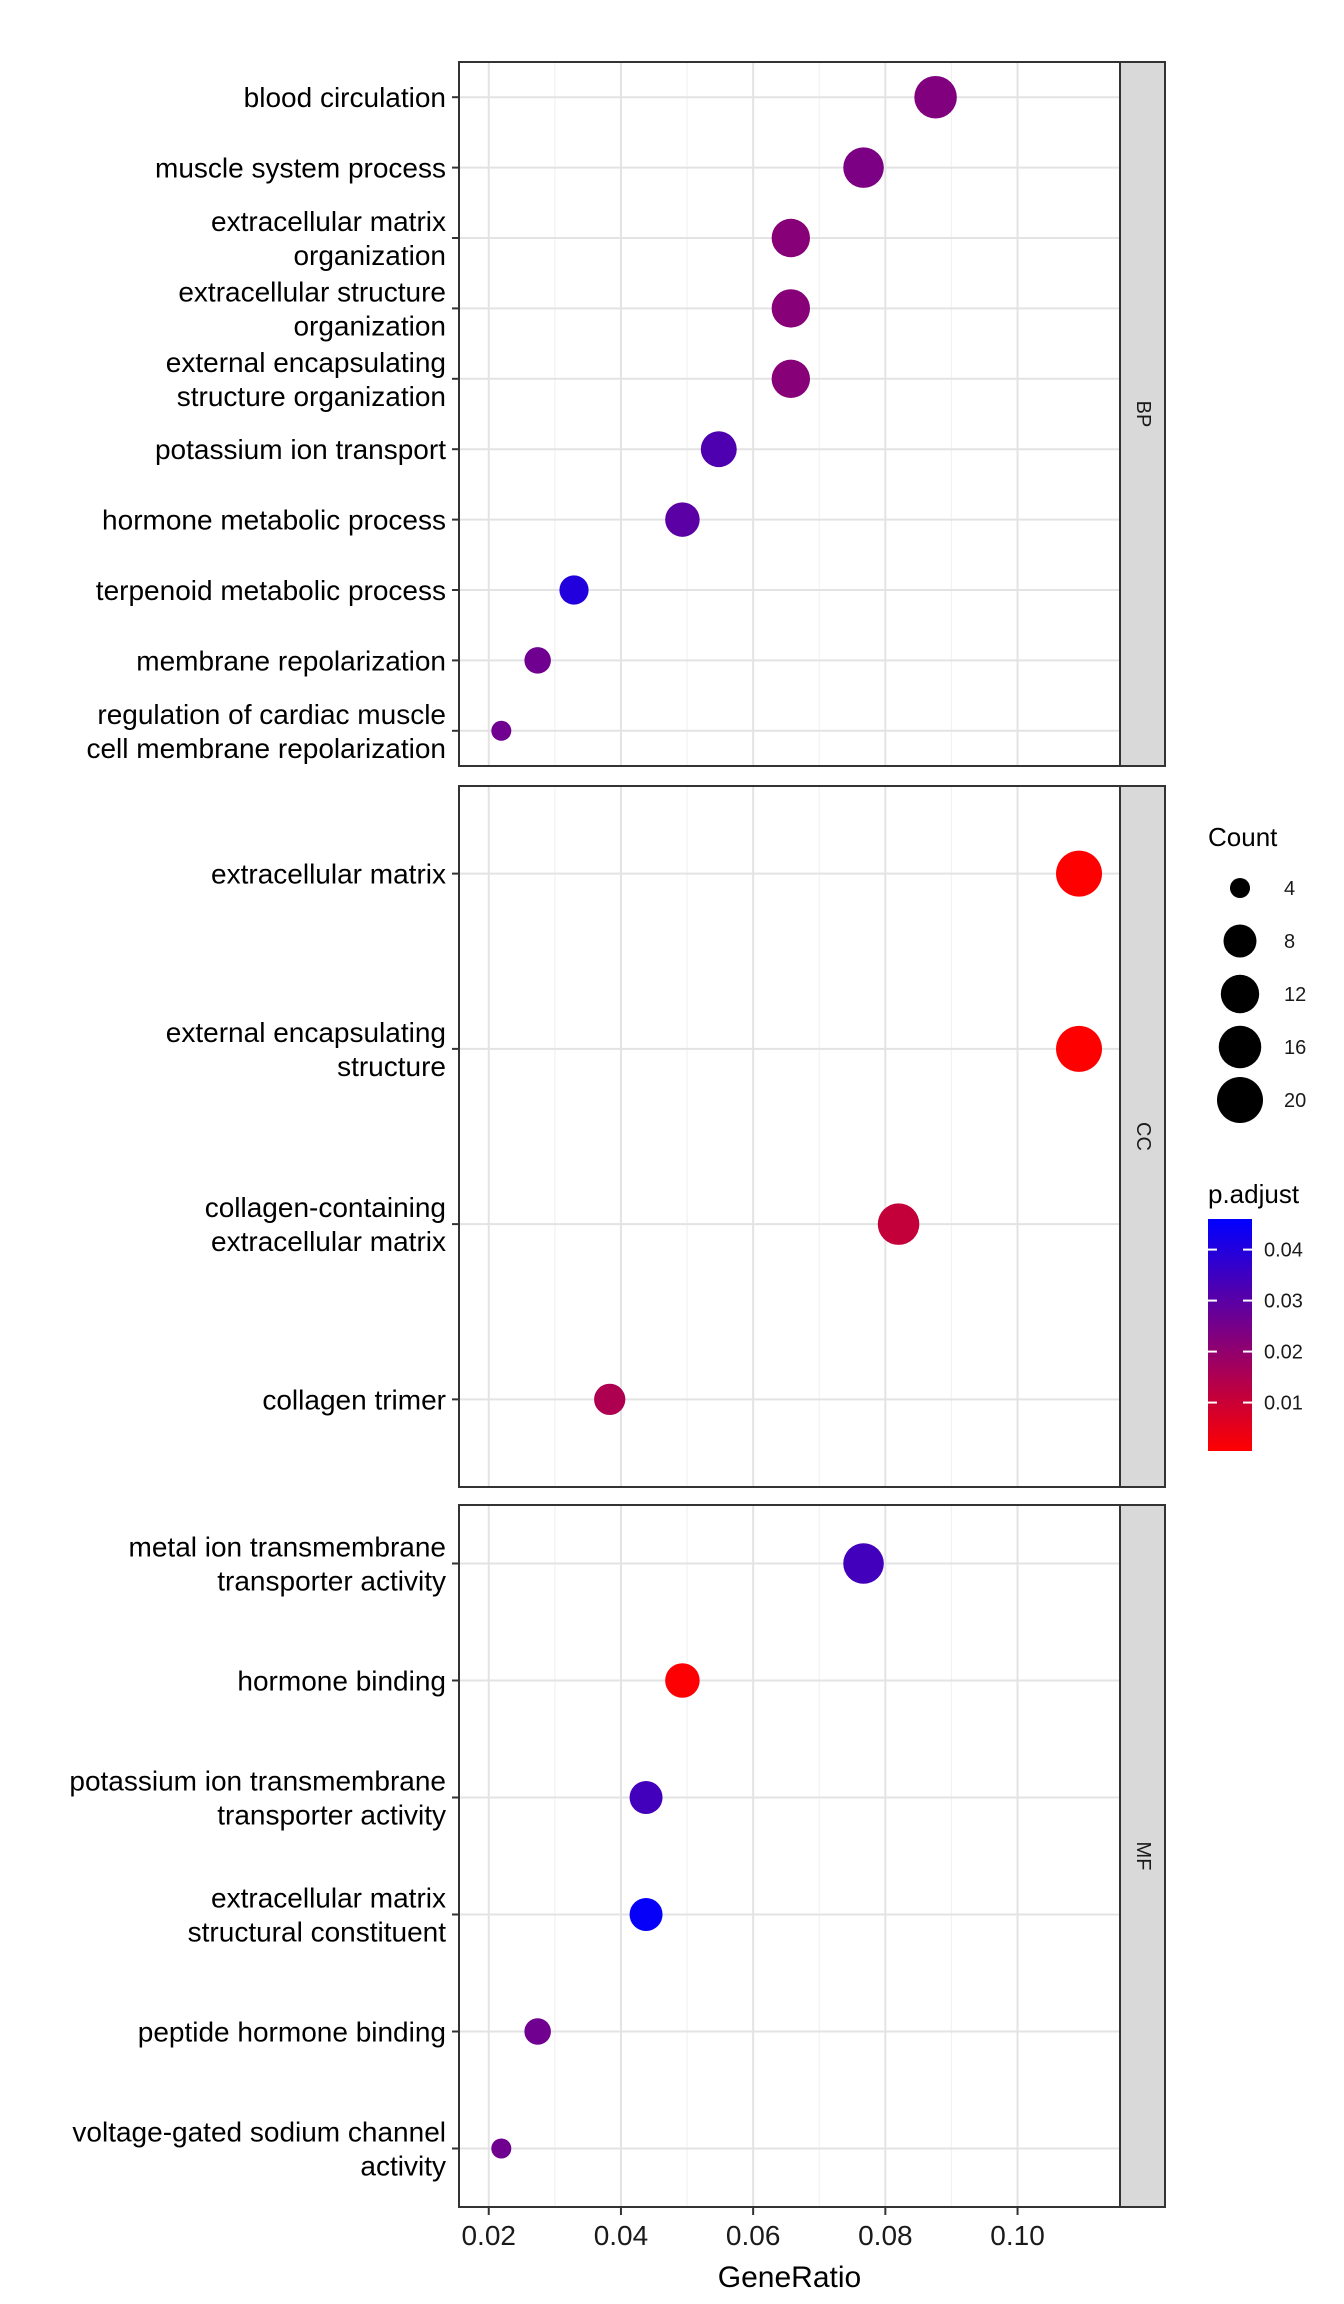 This screenshot has height=2304, width=1344. Describe the element at coordinates (328, 238) in the screenshot. I see `term-label: extracellular matrix organization` at that location.